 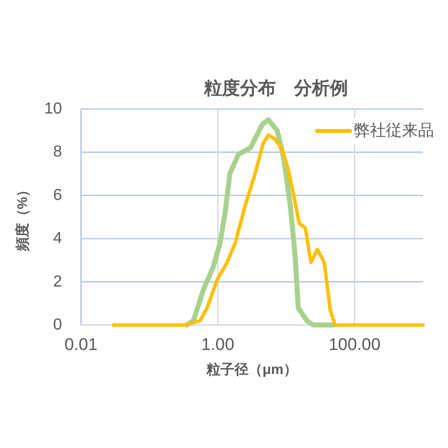 What do you see at coordinates (57, 195) in the screenshot?
I see `y-tick-label: 6` at bounding box center [57, 195].